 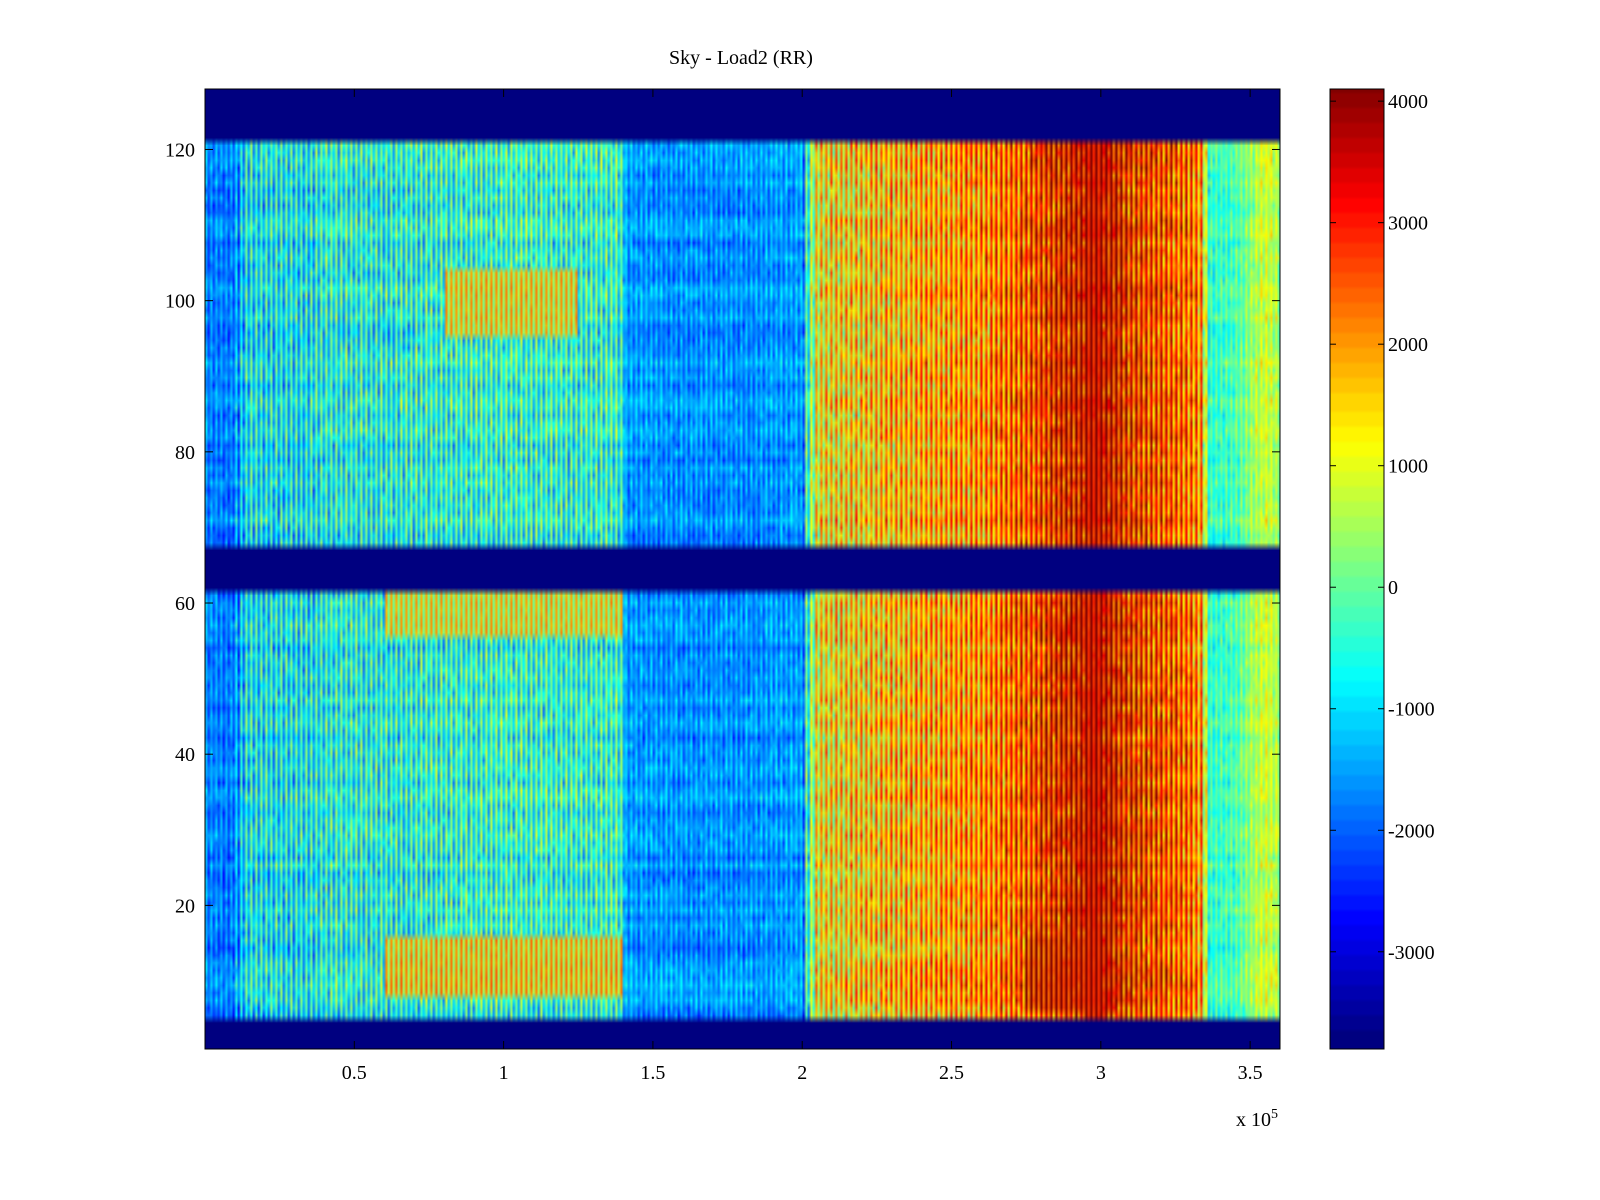 I want to click on y-tick-label: 120, so click(x=180, y=150).